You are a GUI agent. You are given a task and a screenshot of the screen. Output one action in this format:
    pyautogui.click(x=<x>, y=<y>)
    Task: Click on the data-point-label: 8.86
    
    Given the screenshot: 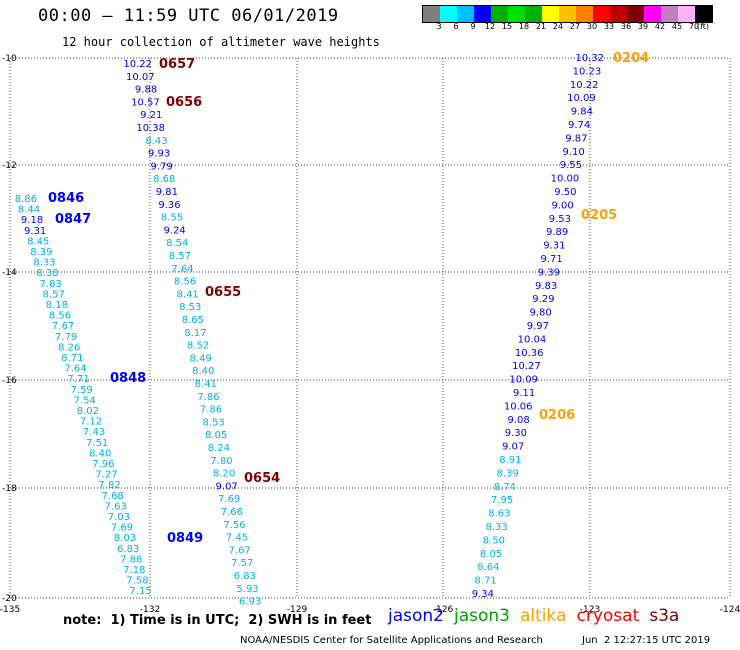 What is the action you would take?
    pyautogui.click(x=26, y=199)
    